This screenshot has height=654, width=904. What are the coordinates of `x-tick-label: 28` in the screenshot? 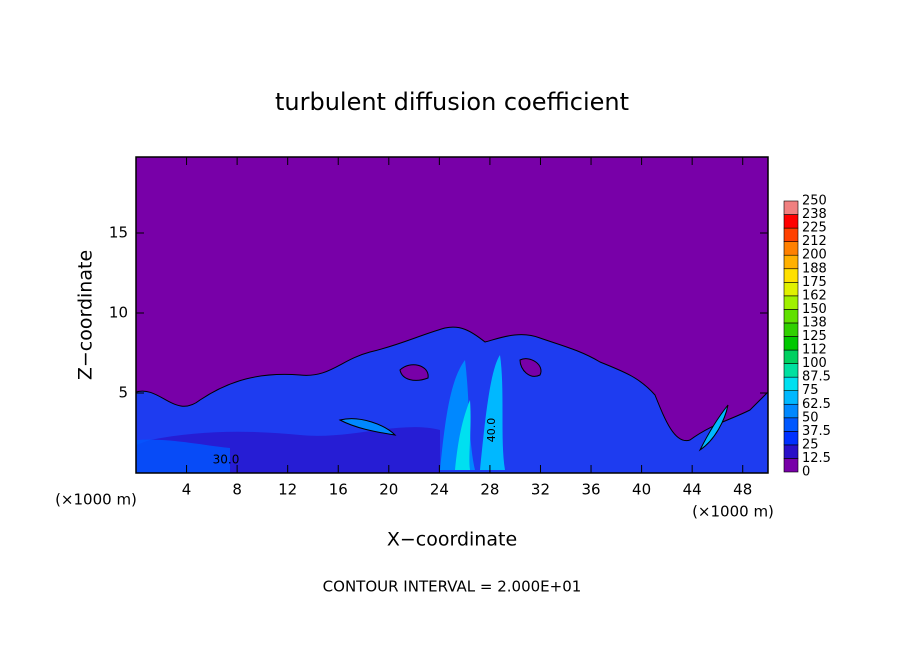 It's located at (489, 490).